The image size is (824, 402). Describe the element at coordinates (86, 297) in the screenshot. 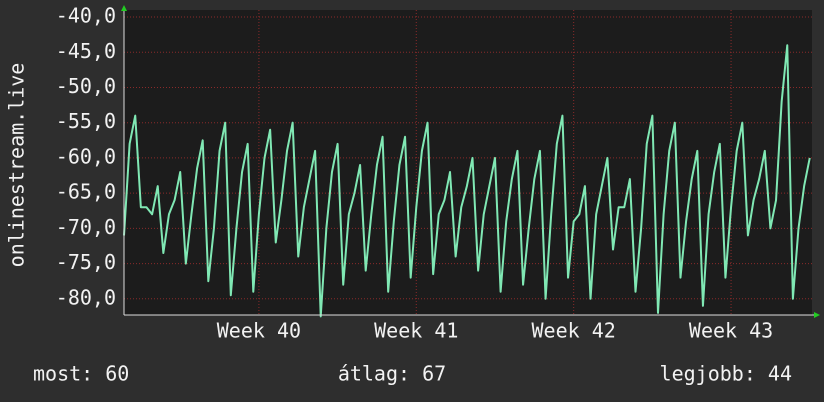

I see `y-tick-label: -80,0` at that location.